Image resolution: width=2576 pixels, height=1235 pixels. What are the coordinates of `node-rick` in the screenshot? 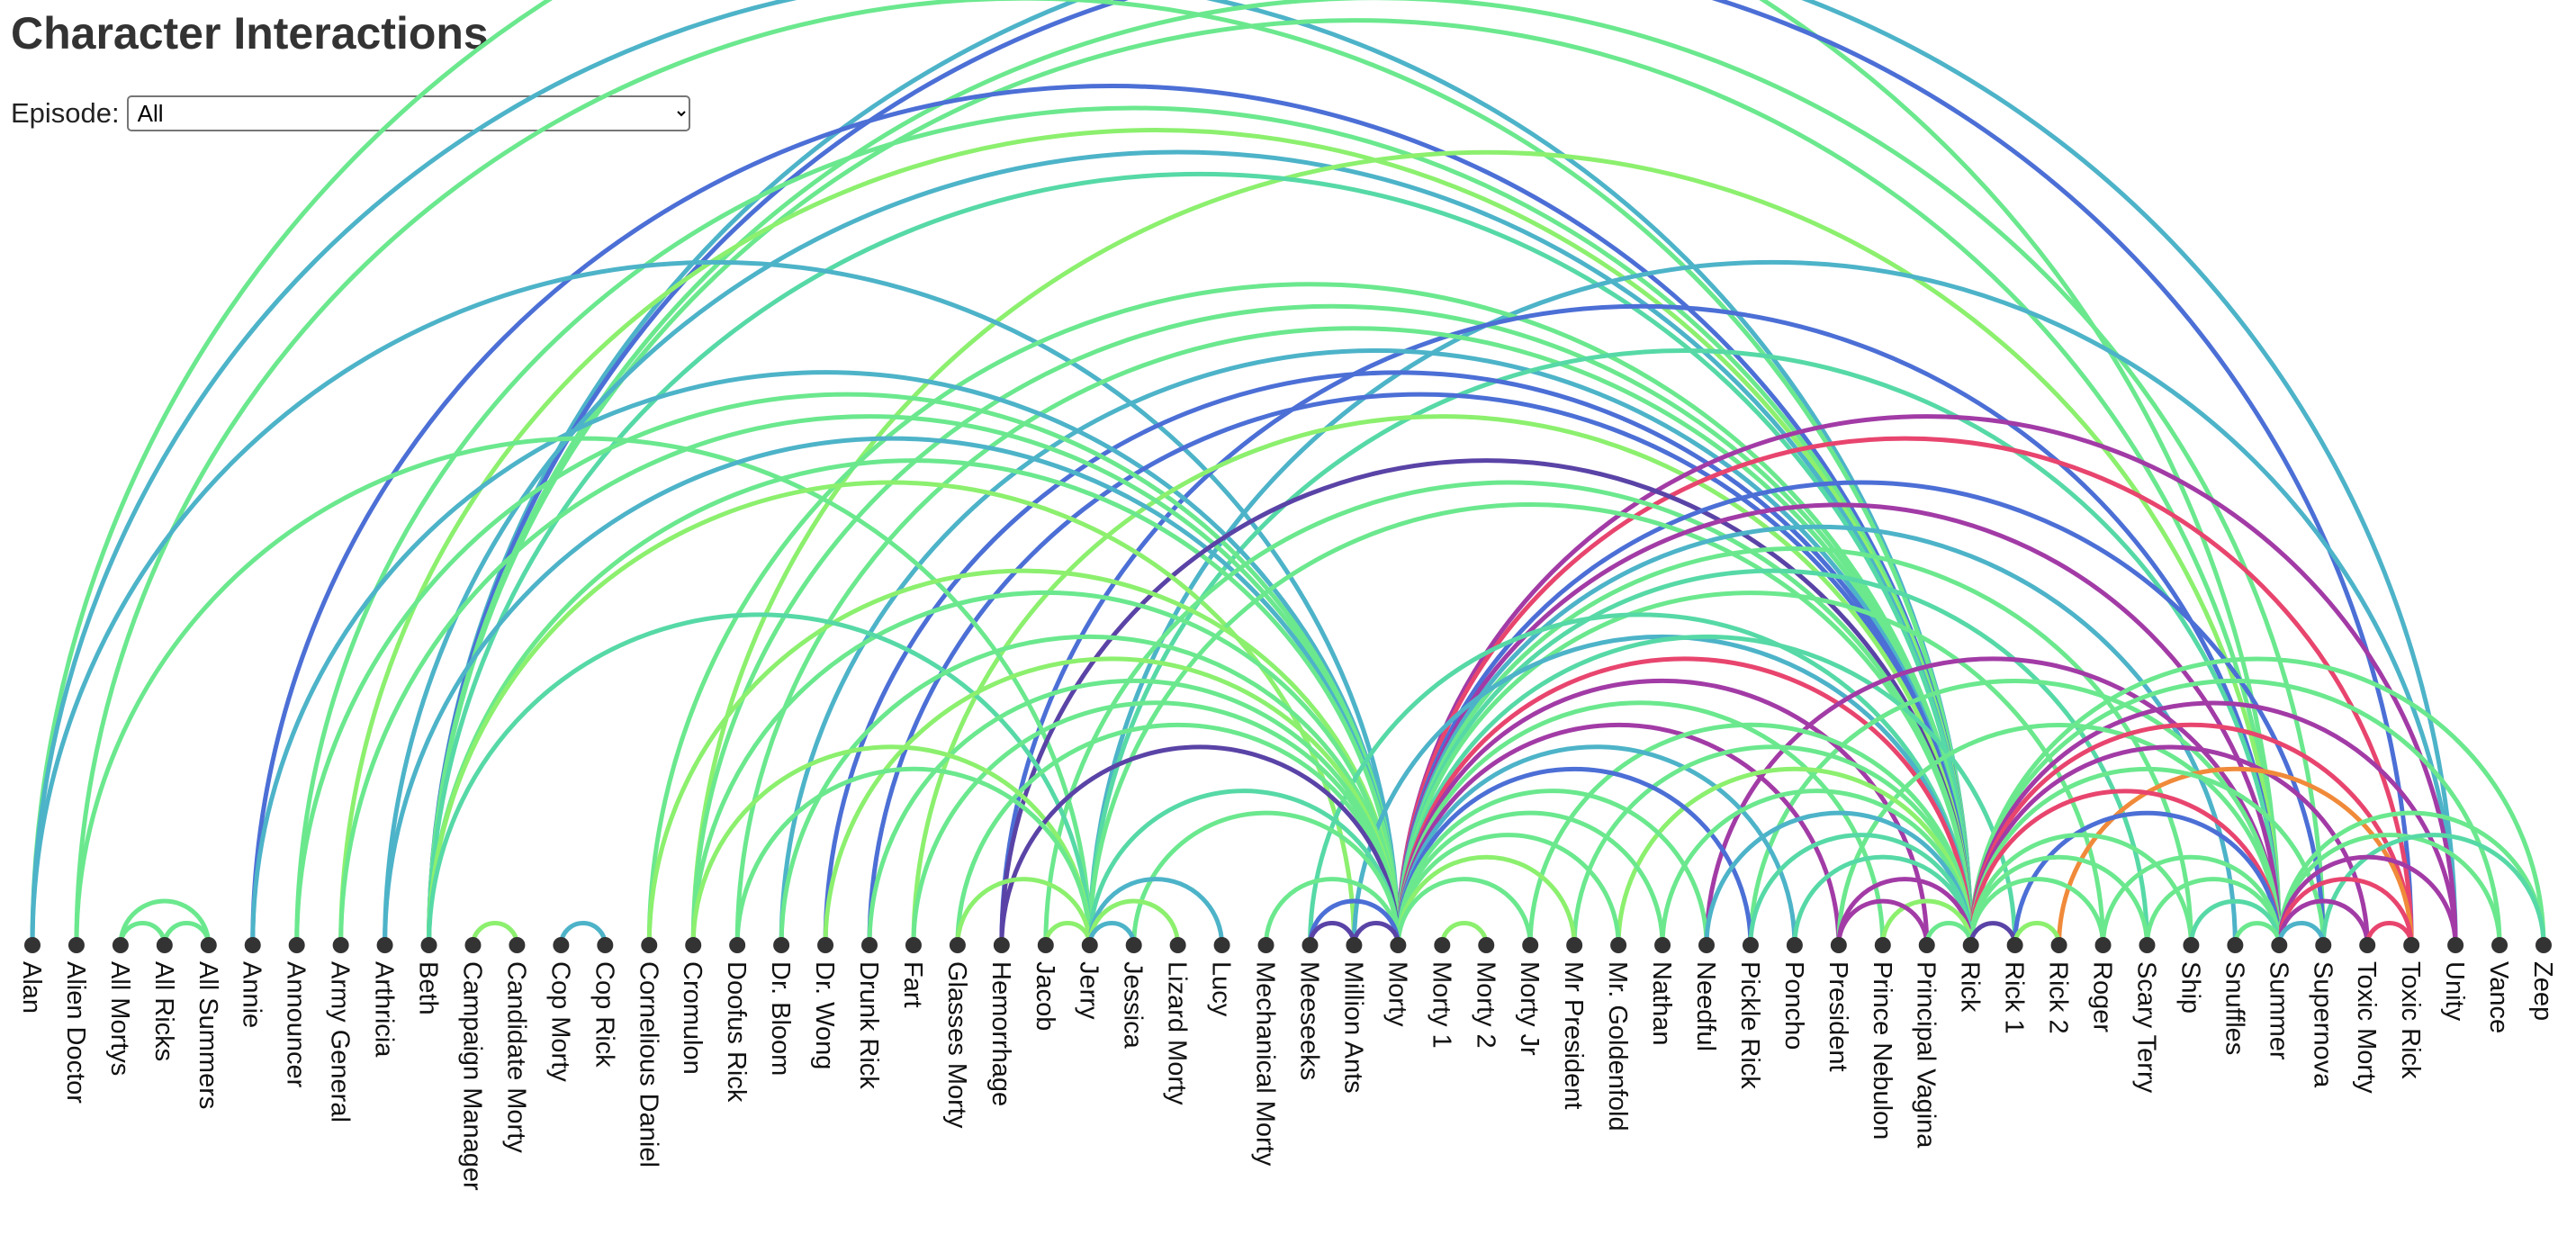 It's located at (1970, 945).